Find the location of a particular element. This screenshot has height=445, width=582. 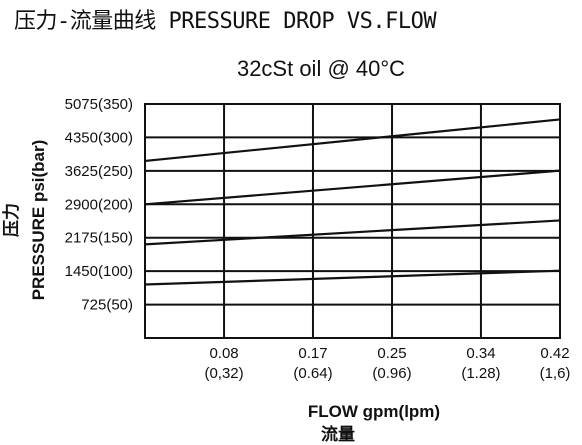

x-tick-label: 0.34 is located at coordinates (480, 353).